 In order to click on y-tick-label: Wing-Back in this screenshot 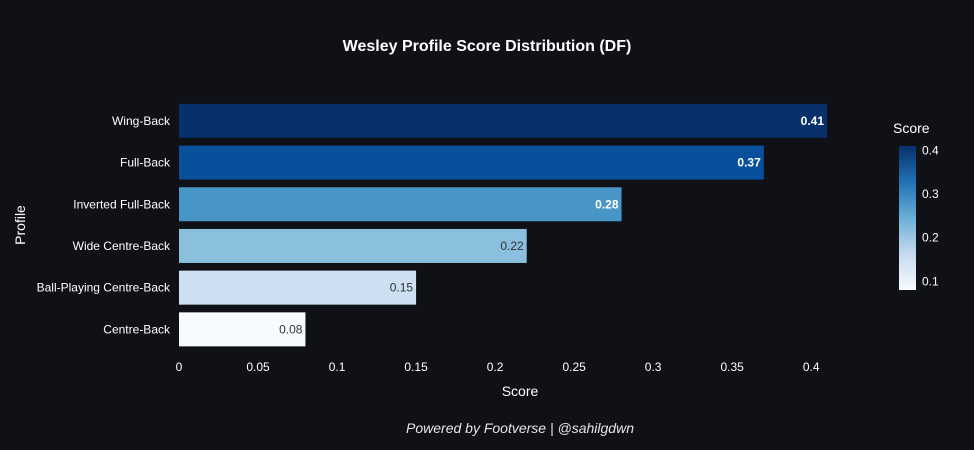, I will do `click(141, 121)`.